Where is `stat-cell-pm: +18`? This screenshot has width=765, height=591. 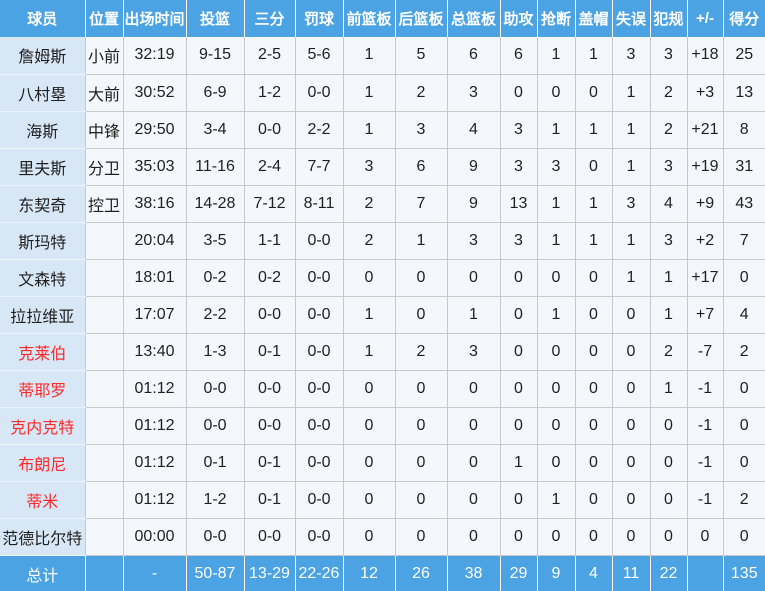
stat-cell-pm: +18 is located at coordinates (705, 56).